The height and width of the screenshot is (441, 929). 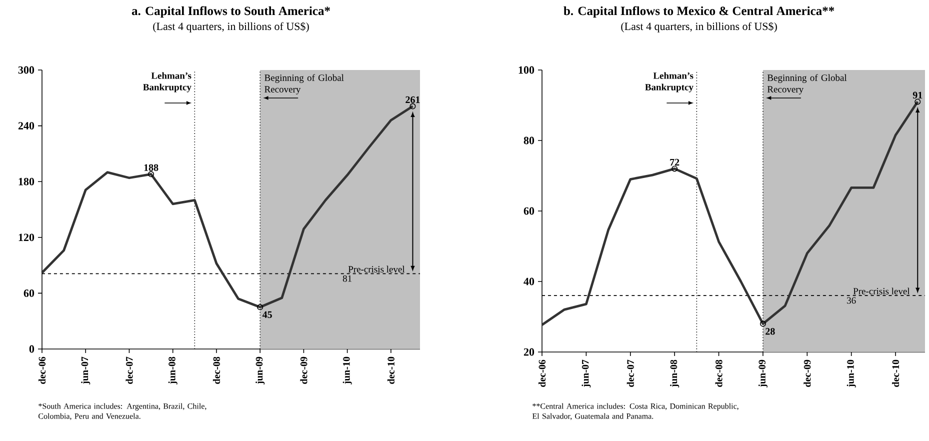 I want to click on data-label: 72, so click(x=675, y=162).